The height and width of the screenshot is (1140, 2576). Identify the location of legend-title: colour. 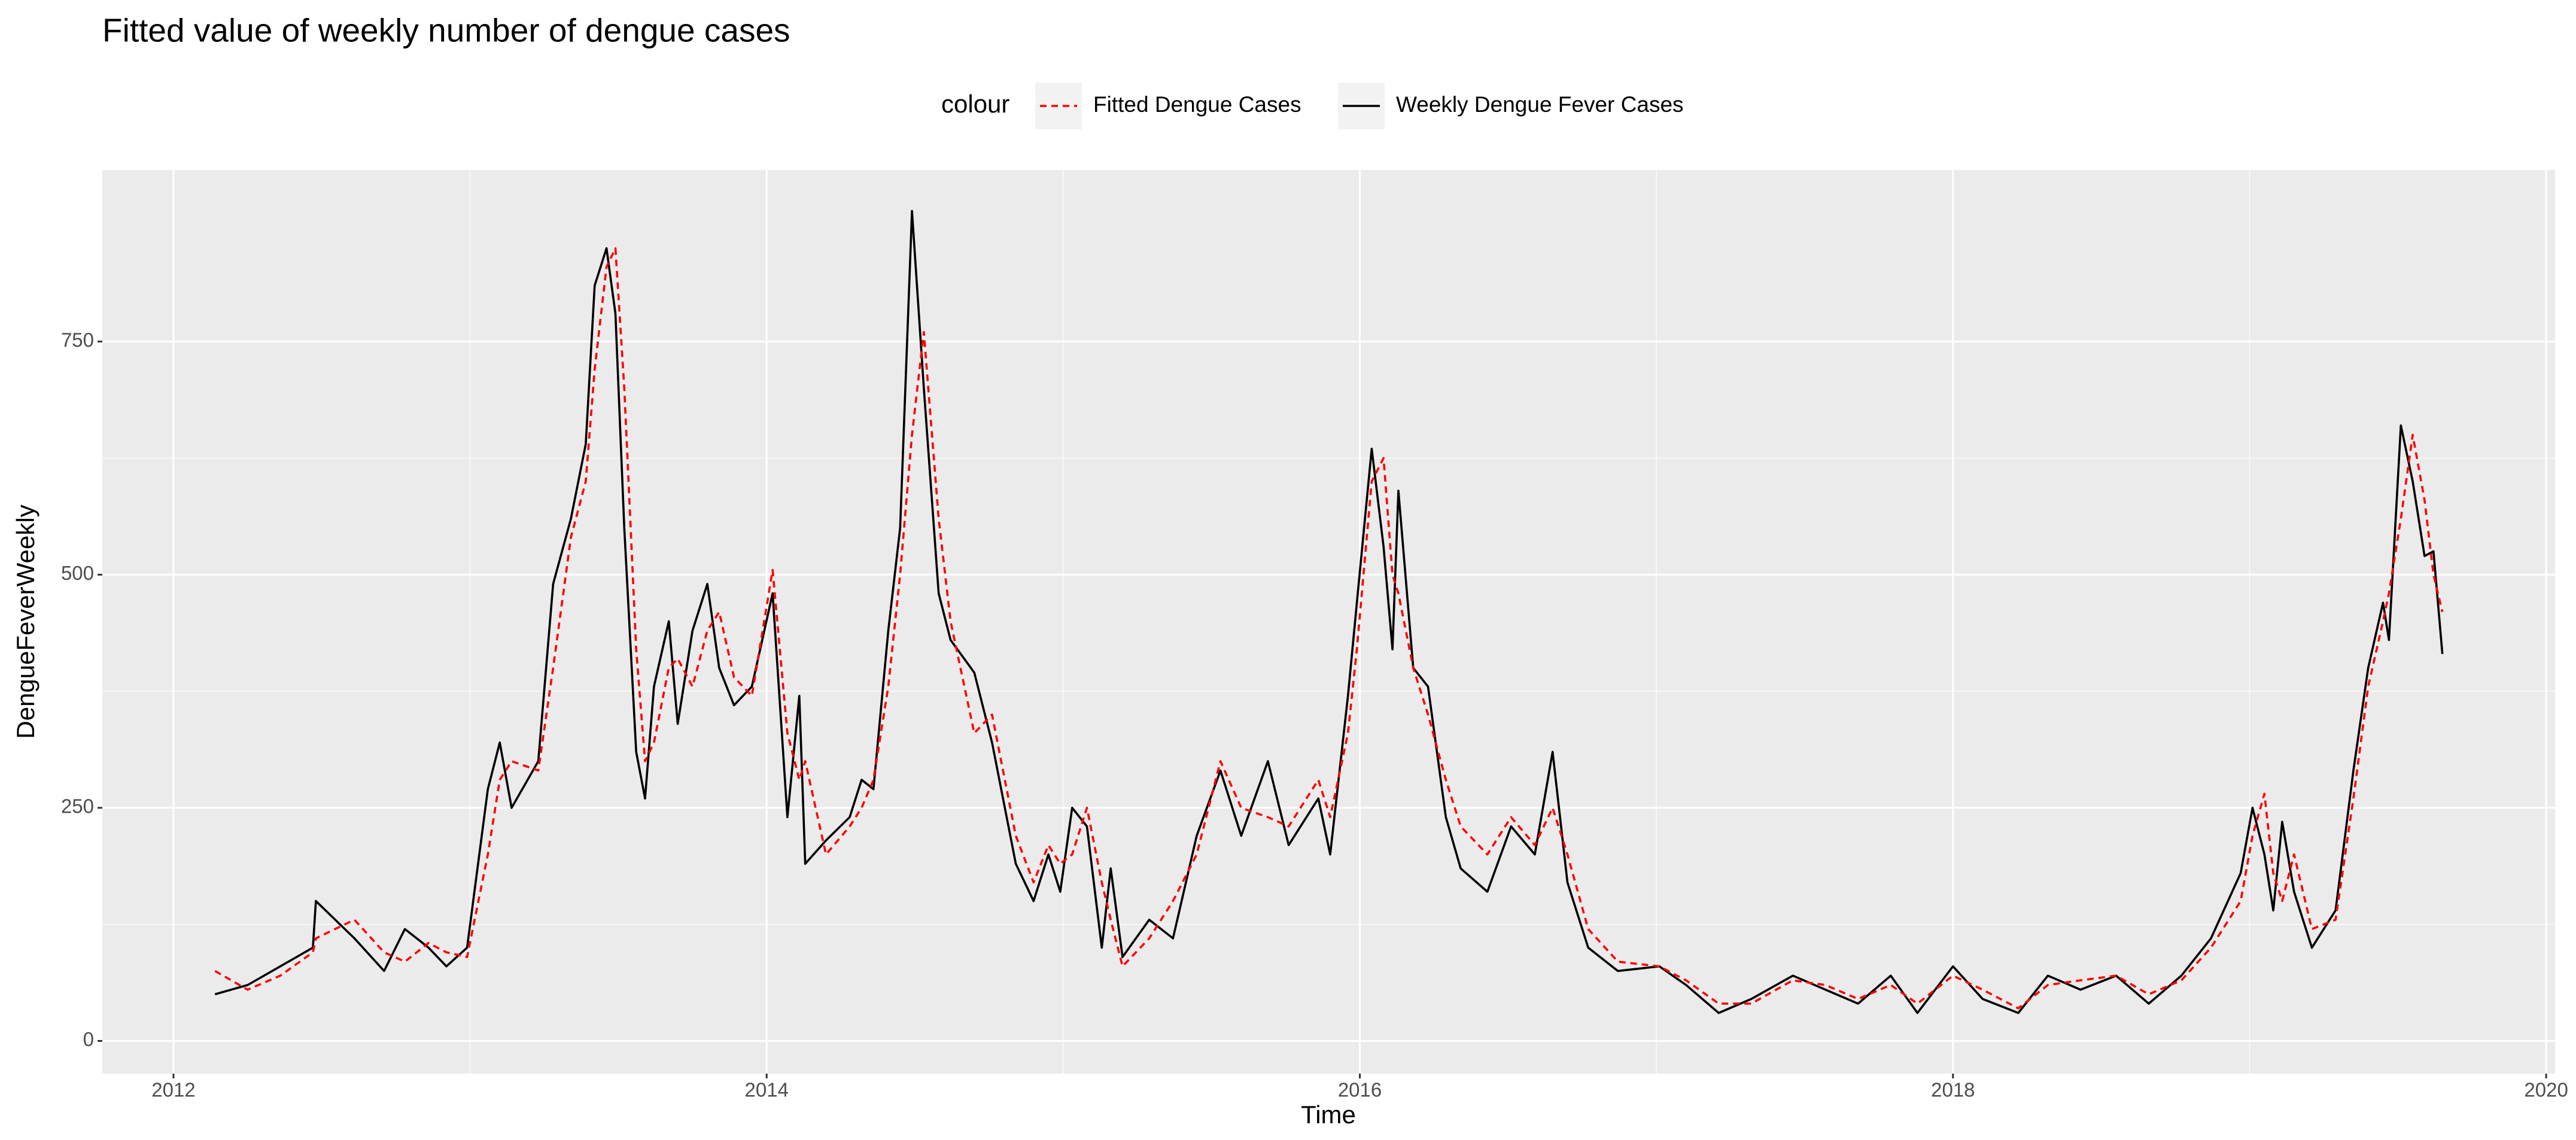
(975, 104).